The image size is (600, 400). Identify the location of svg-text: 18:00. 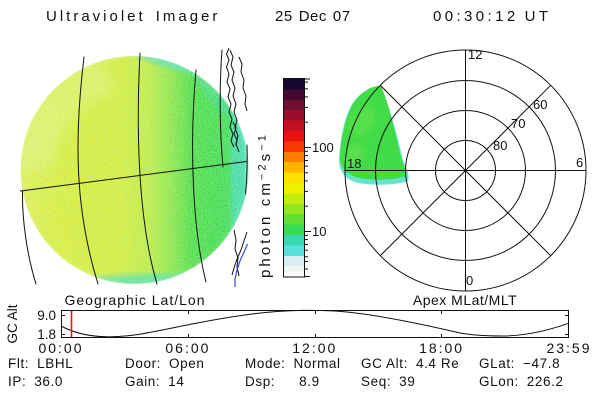
(441, 348).